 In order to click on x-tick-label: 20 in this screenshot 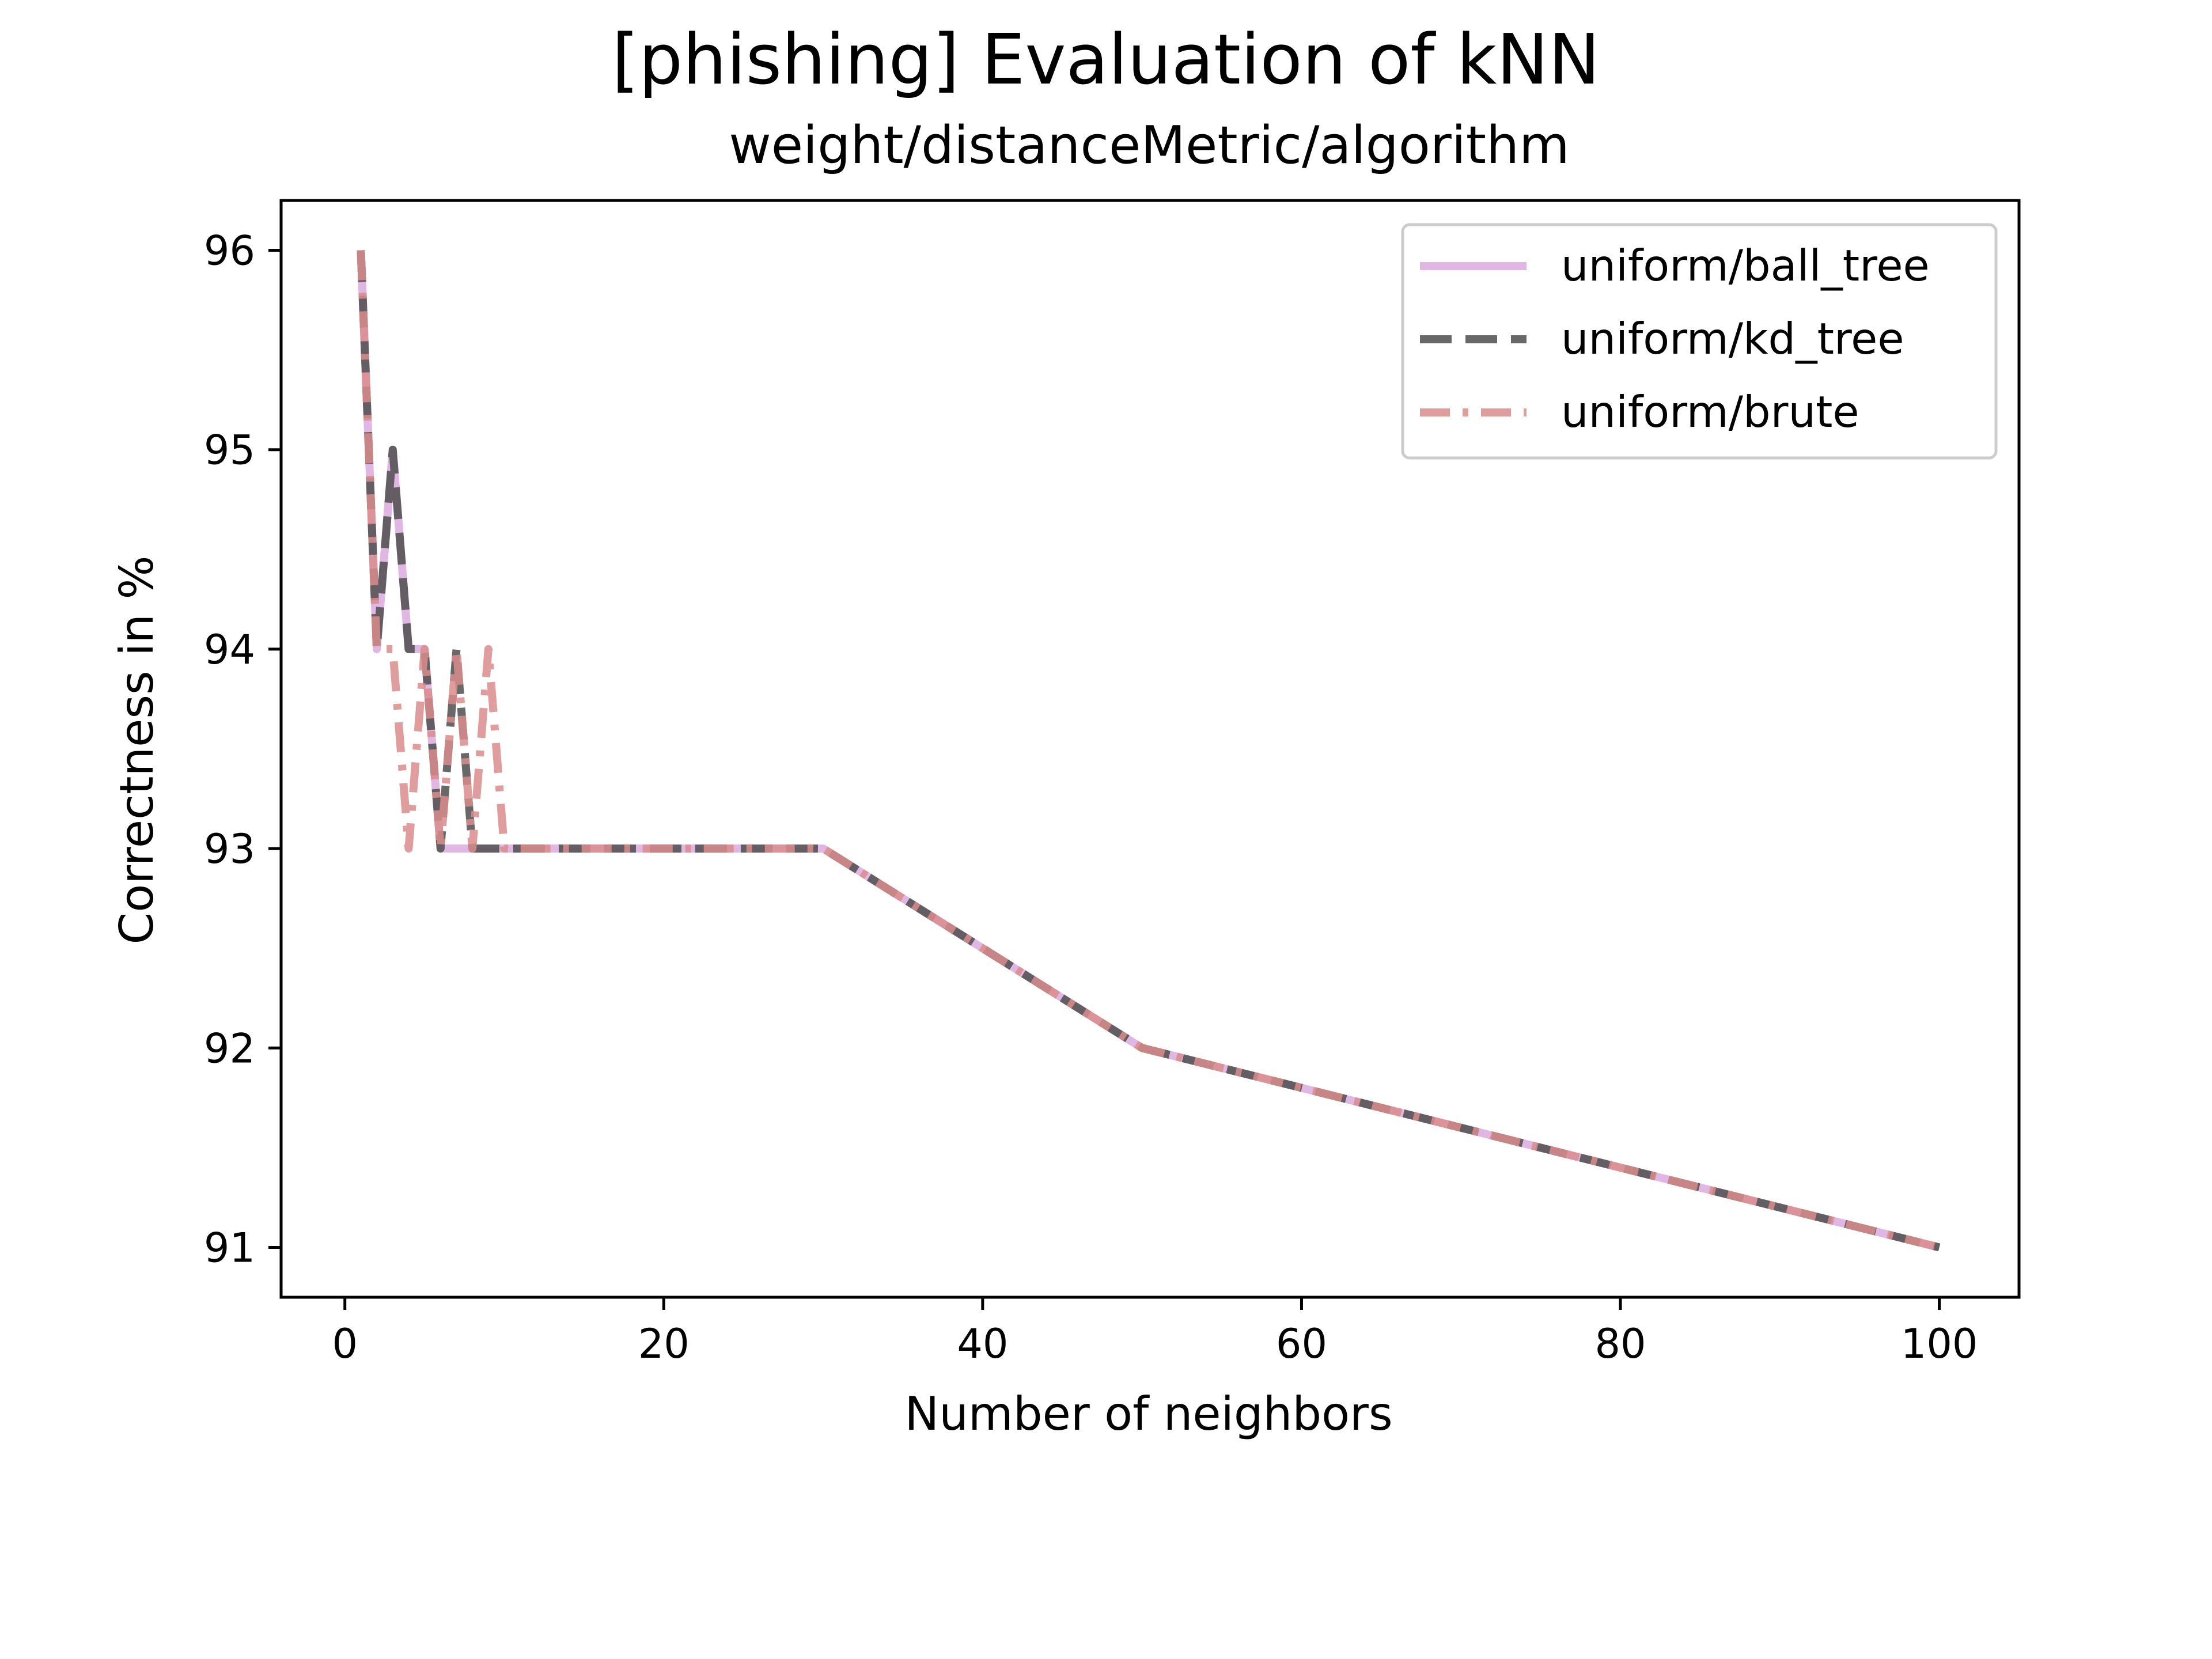, I will do `click(664, 1344)`.